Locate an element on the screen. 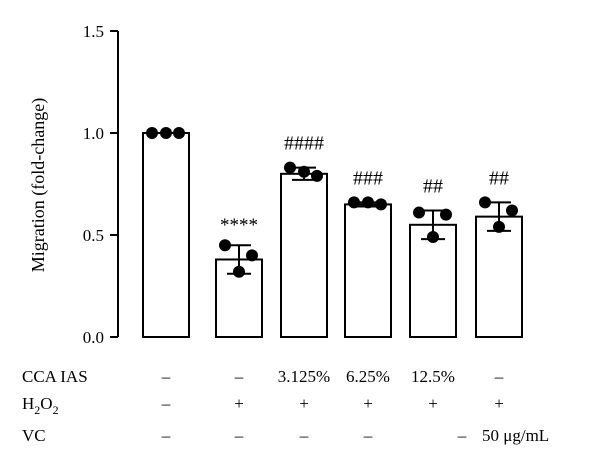  significance-stars: **** is located at coordinates (239, 225).